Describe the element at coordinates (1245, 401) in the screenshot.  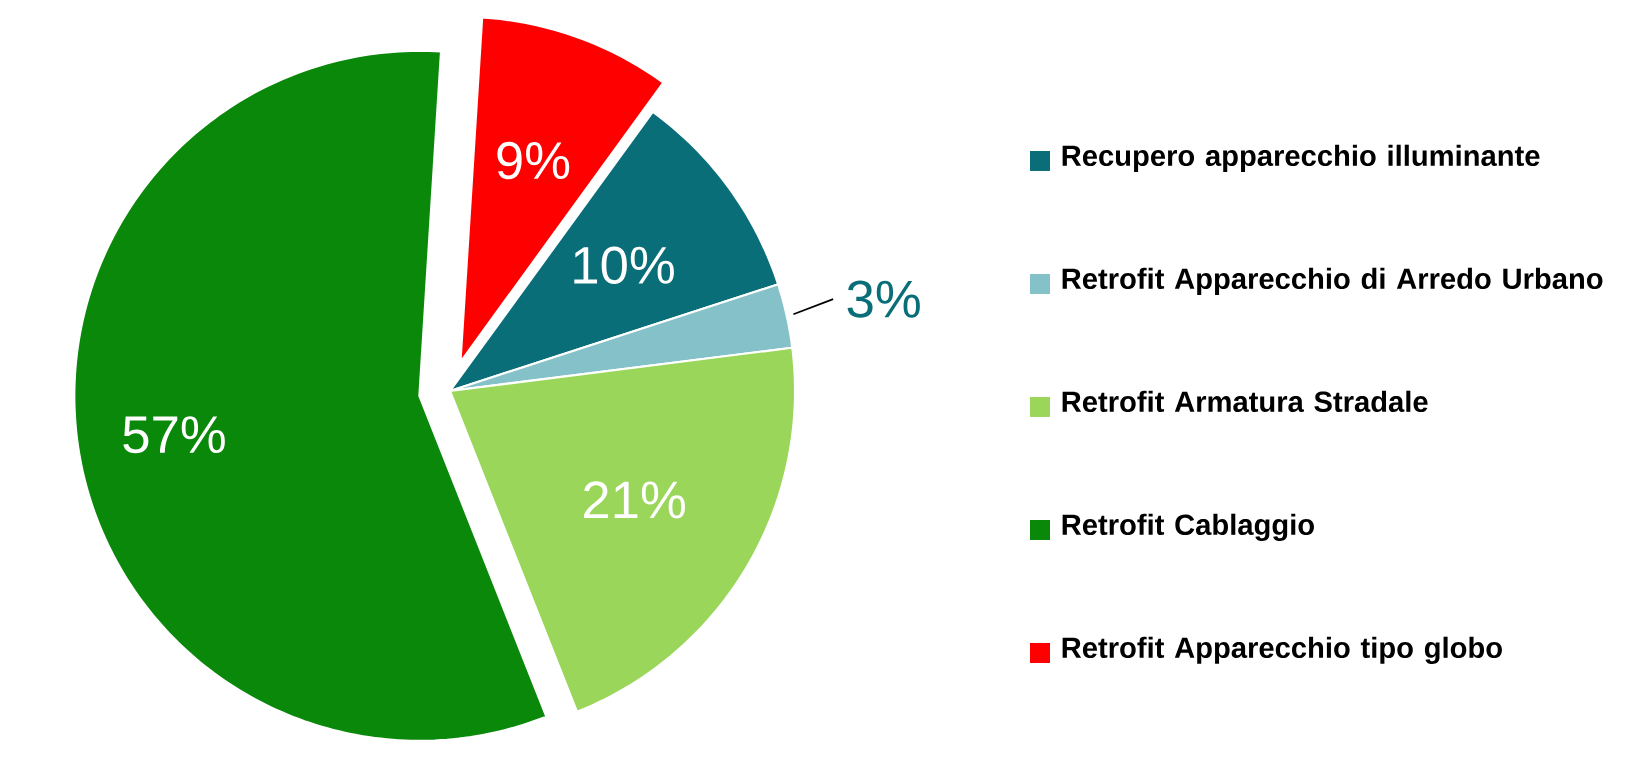
I see `legend-label: Retrofit Armatura Stradale` at that location.